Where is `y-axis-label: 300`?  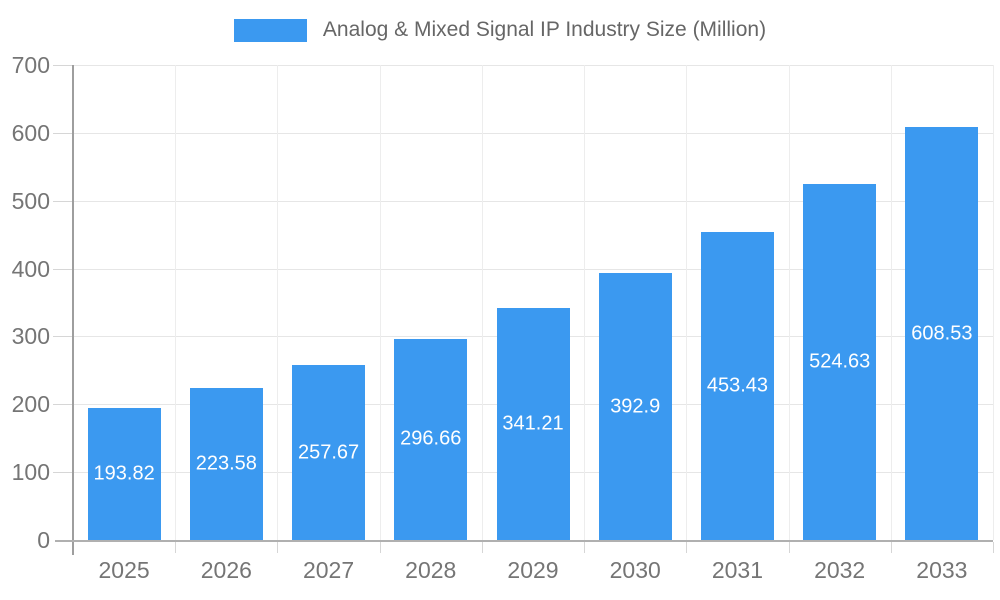 y-axis-label: 300 is located at coordinates (30, 336).